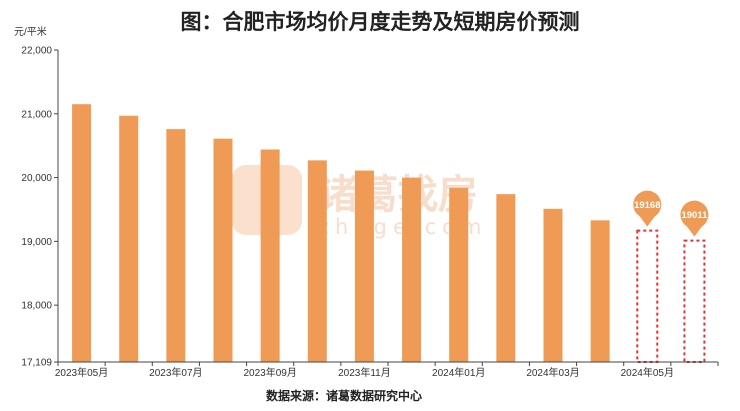 Image resolution: width=740 pixels, height=411 pixels. What do you see at coordinates (380, 22) in the screenshot?
I see `chart-title: 图：合肥市场均价月度走势及短期房价预测` at bounding box center [380, 22].